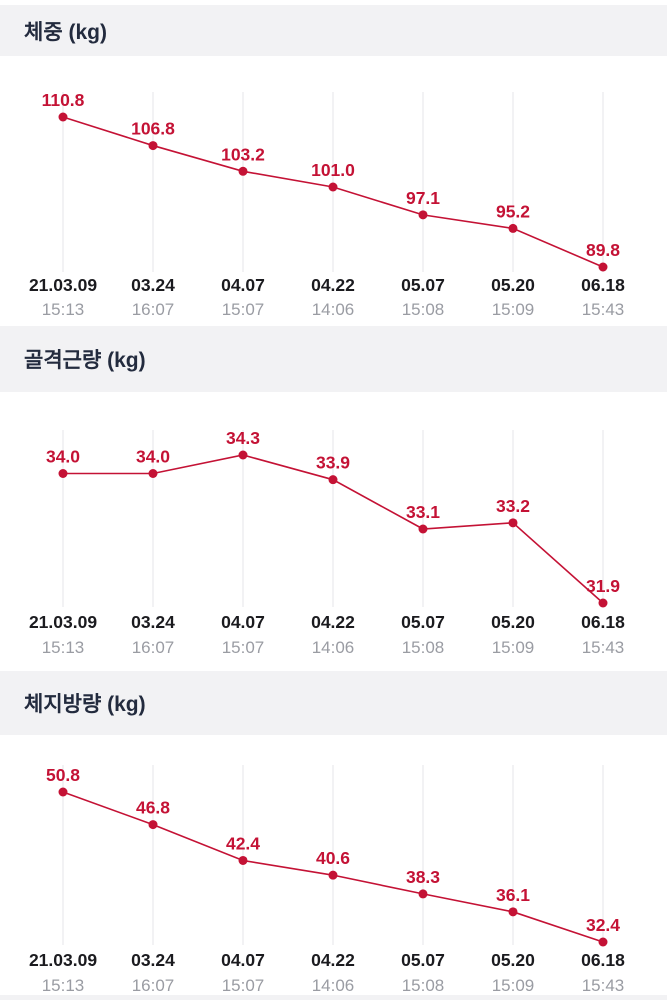  Describe the element at coordinates (333, 858) in the screenshot. I see `data-point-label: 40.6` at that location.